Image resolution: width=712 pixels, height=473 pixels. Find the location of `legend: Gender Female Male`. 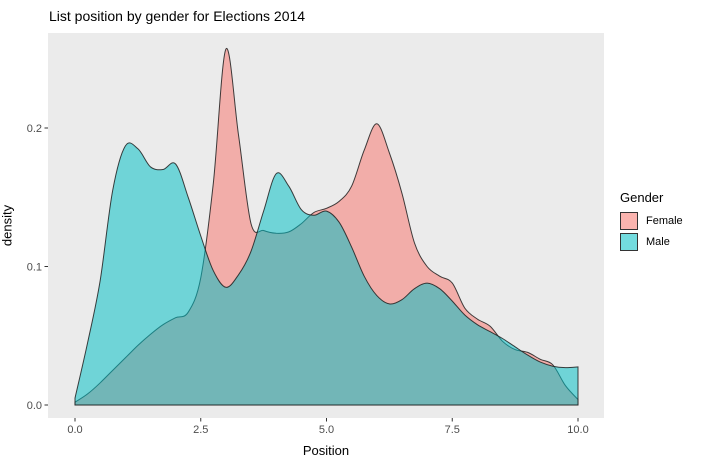

legend: Gender Female Male is located at coordinates (666, 222).